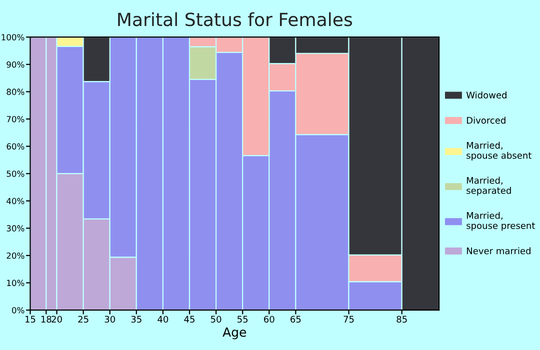 This screenshot has width=540, height=350. I want to click on x-tick-label: 35, so click(136, 319).